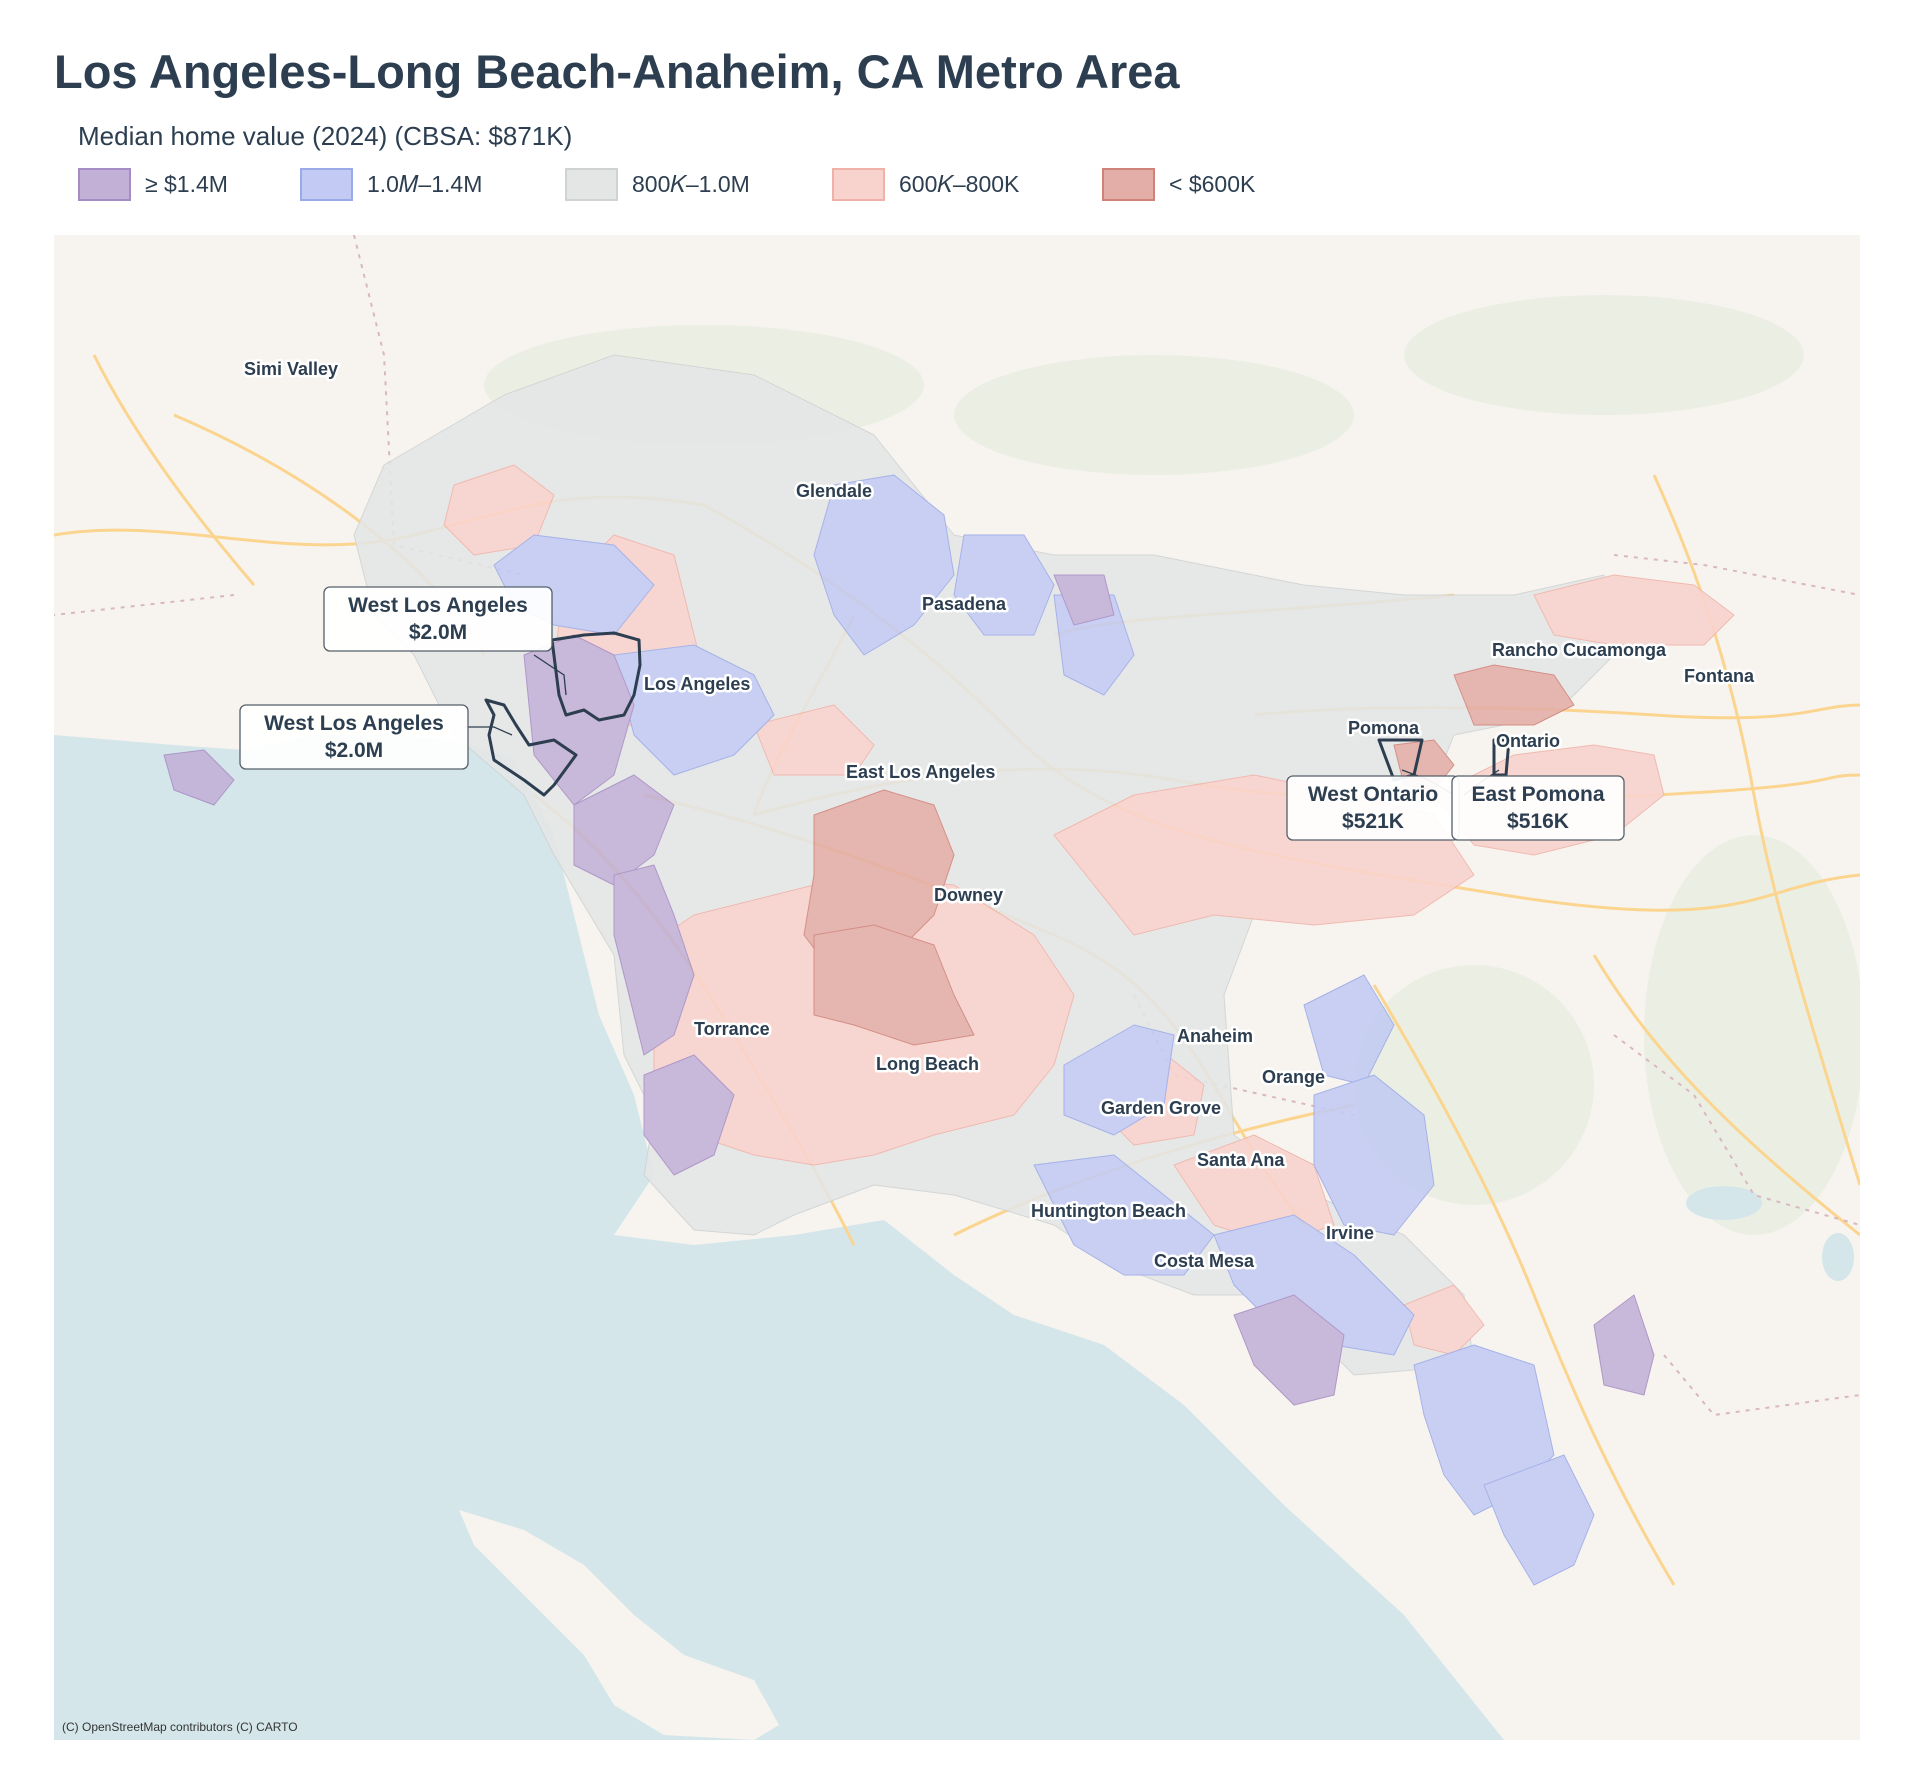  Describe the element at coordinates (438, 619) in the screenshot. I see `callout-west-los-angeles-1: West Los Angeles $2.0M` at that location.